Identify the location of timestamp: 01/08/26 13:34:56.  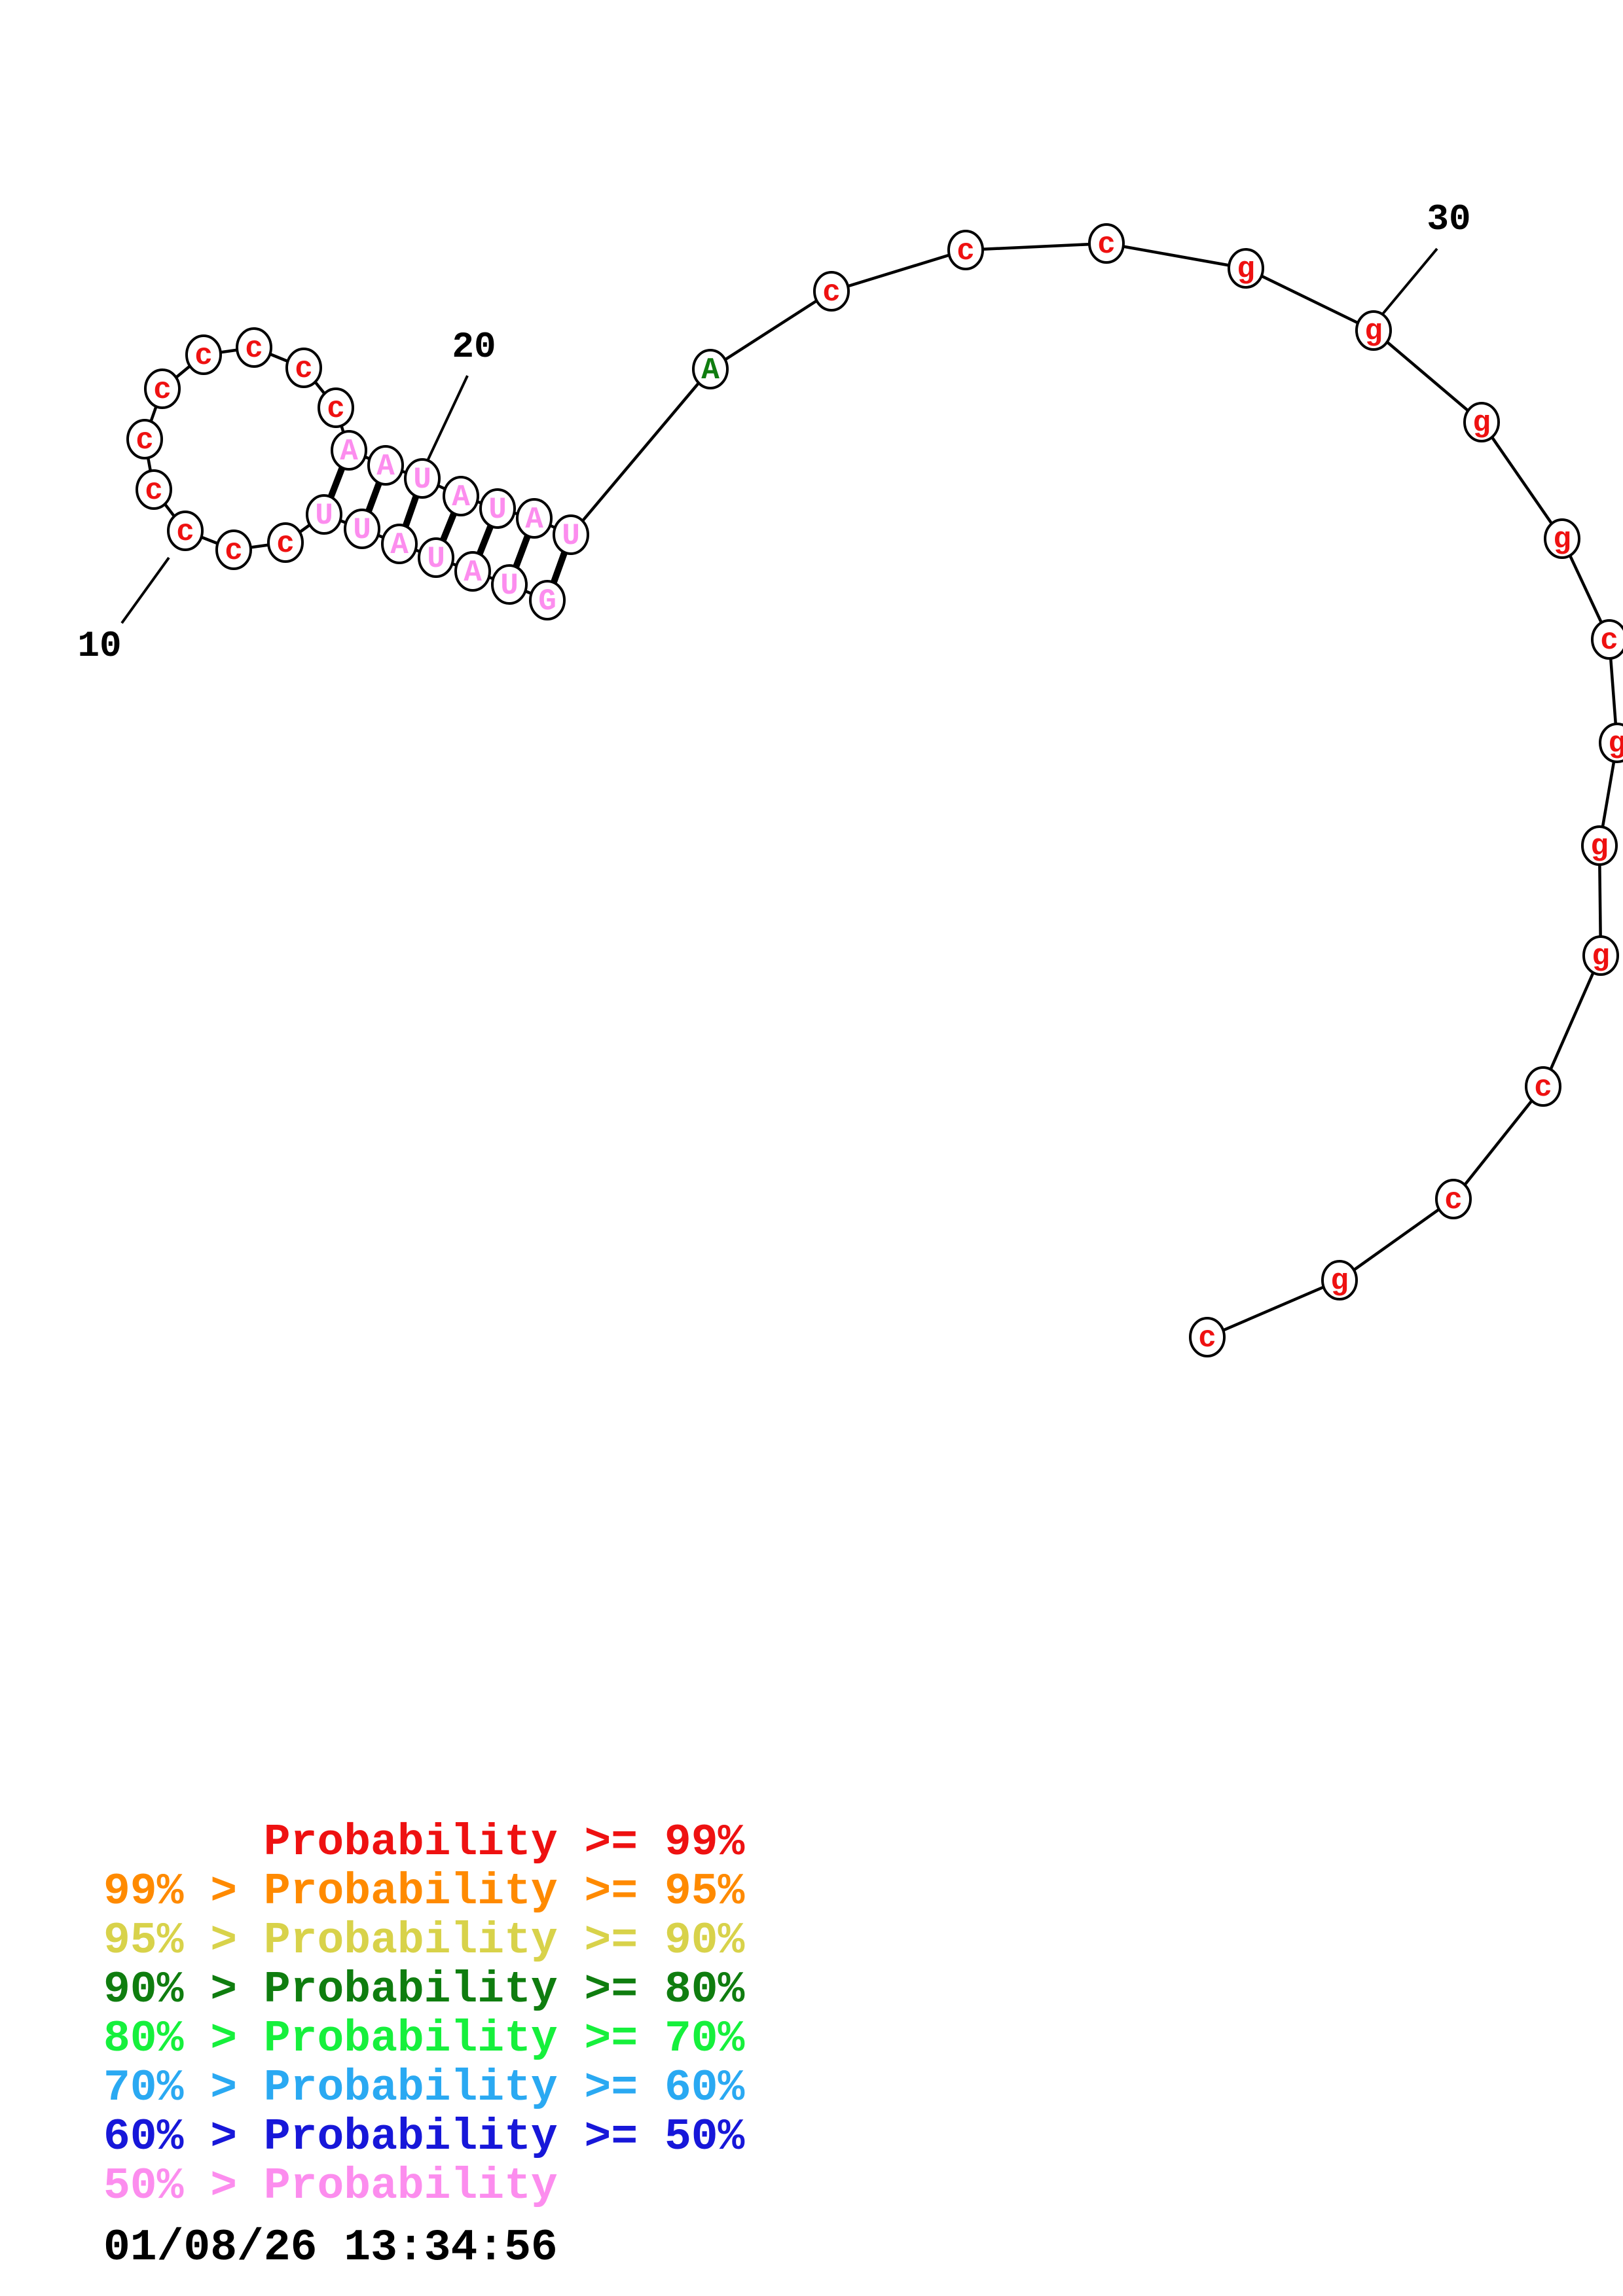
(330, 2248).